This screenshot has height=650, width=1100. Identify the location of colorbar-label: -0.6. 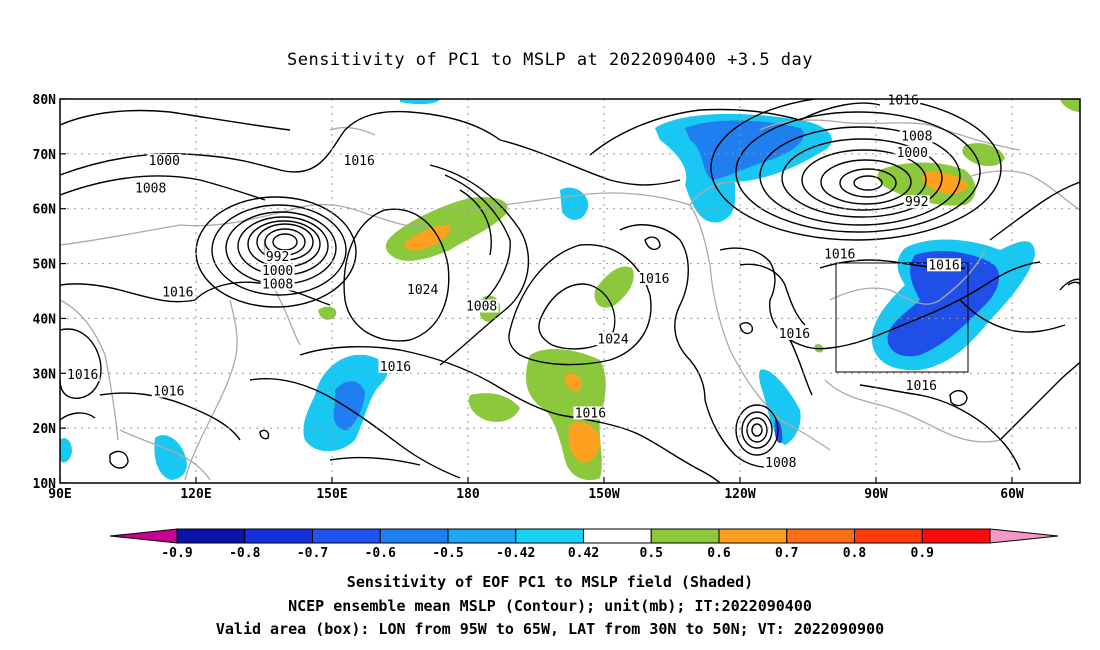
(380, 553).